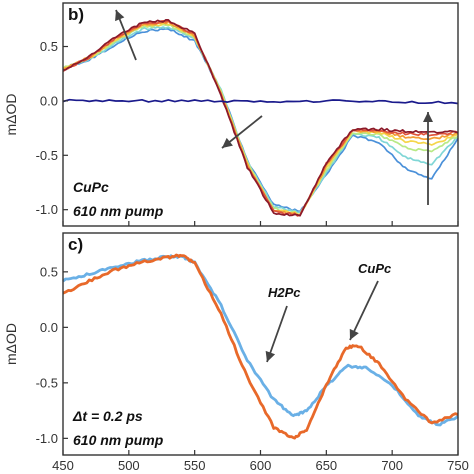 The height and width of the screenshot is (474, 474). Describe the element at coordinates (107, 416) in the screenshot. I see `annotation-text: Δt = 0.2 ps` at that location.